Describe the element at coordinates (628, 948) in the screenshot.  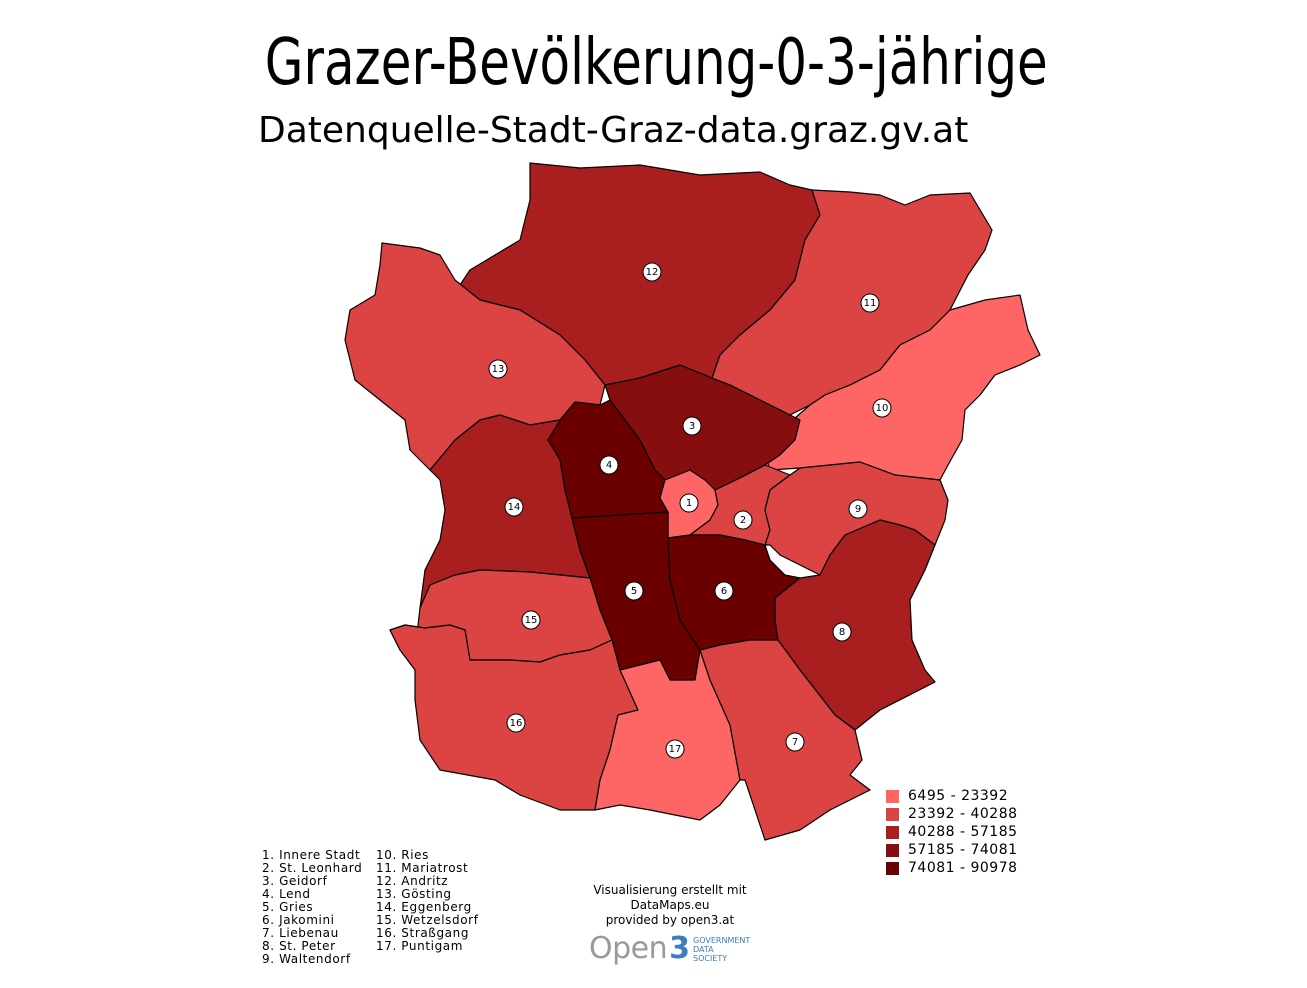
I see `logo-word: Open` at that location.